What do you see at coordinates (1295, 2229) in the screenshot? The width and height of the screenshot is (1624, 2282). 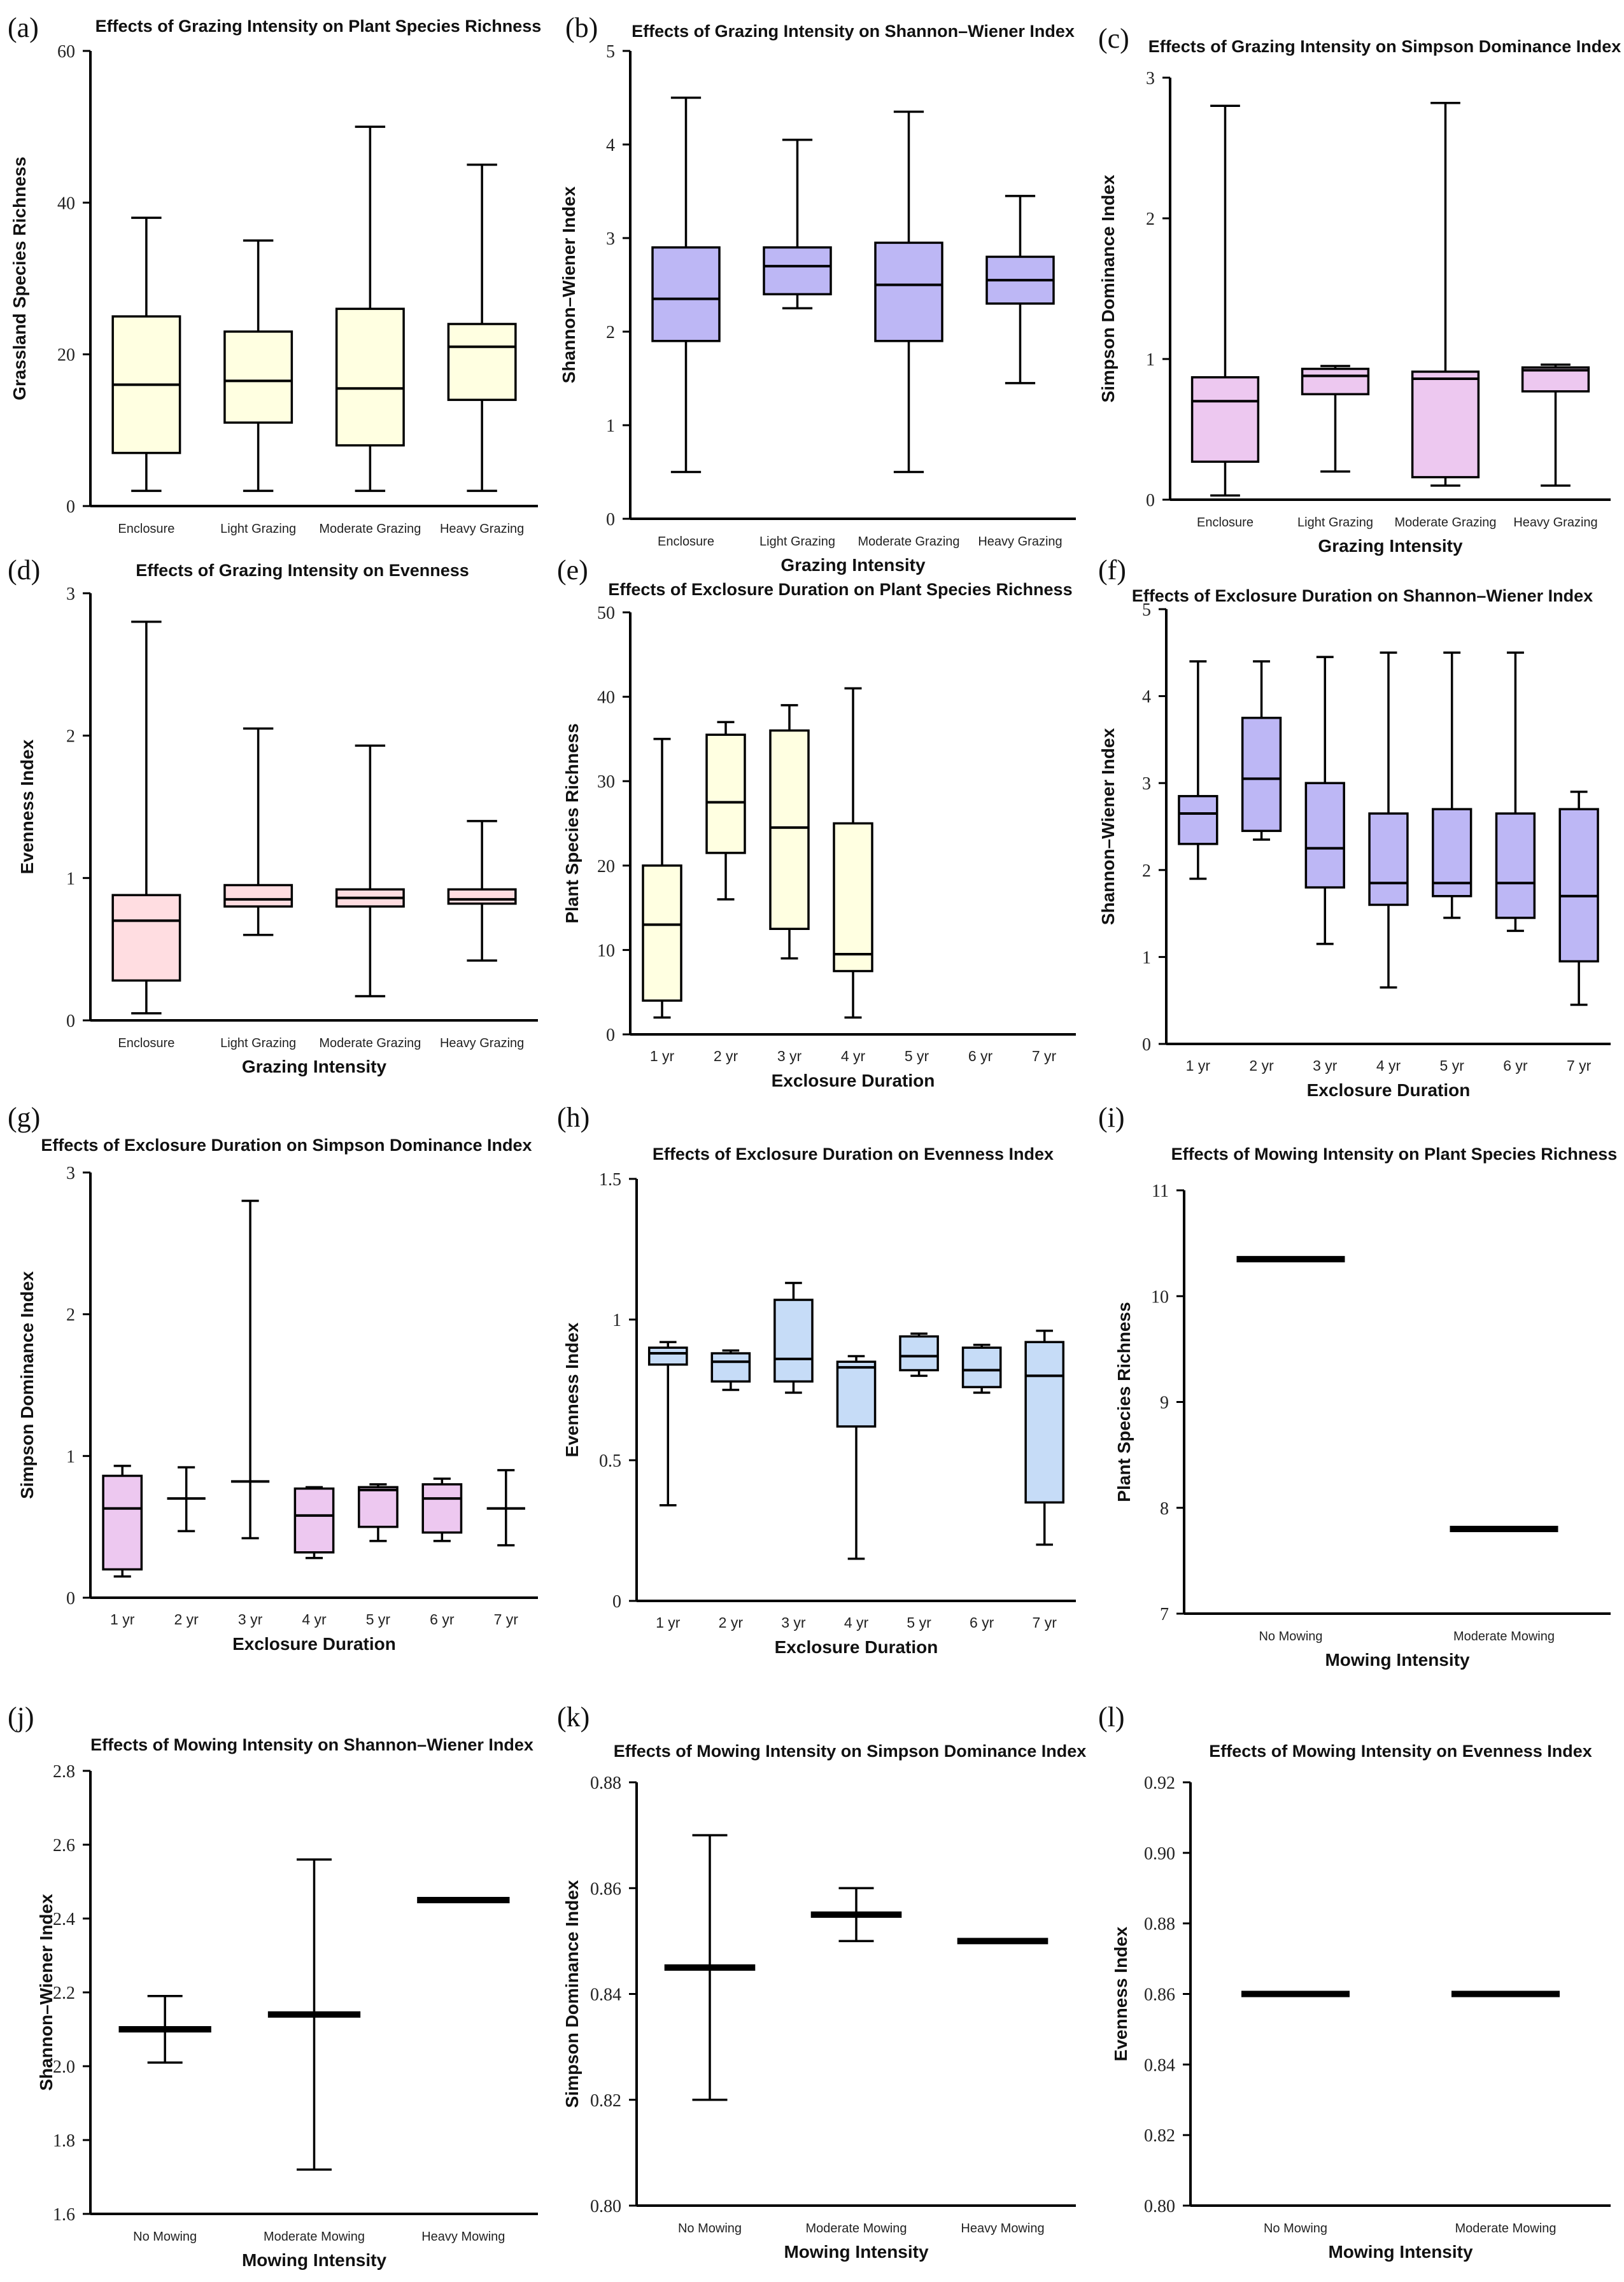 I see `x-tick-label: No Mowing` at bounding box center [1295, 2229].